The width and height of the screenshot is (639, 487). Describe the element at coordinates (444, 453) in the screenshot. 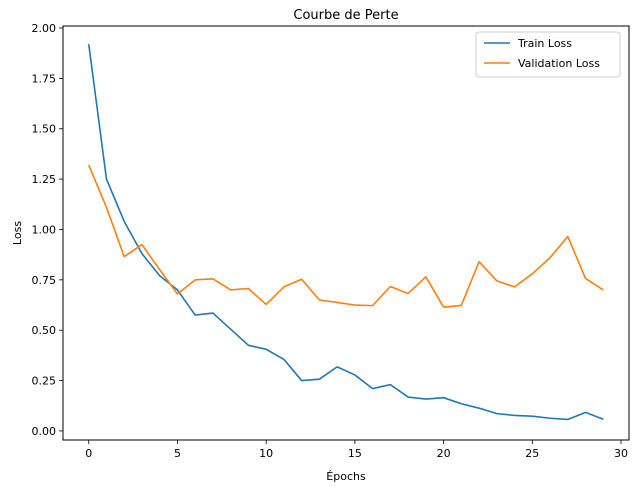

I see `x-tick-label: 20` at that location.